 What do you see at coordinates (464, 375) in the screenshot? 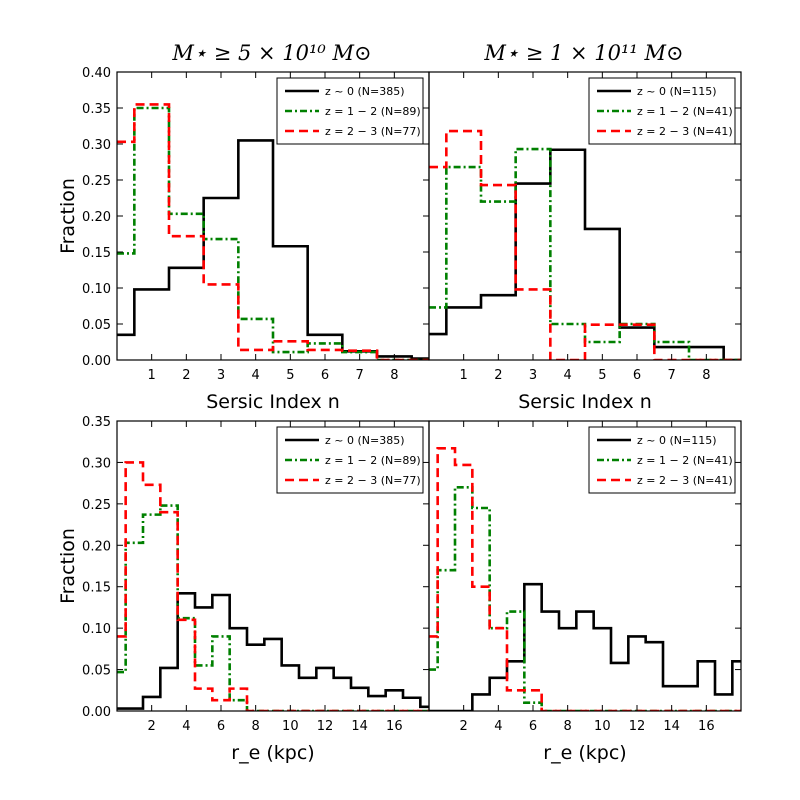
I see `panel-top-right-xtick-label: 1` at bounding box center [464, 375].